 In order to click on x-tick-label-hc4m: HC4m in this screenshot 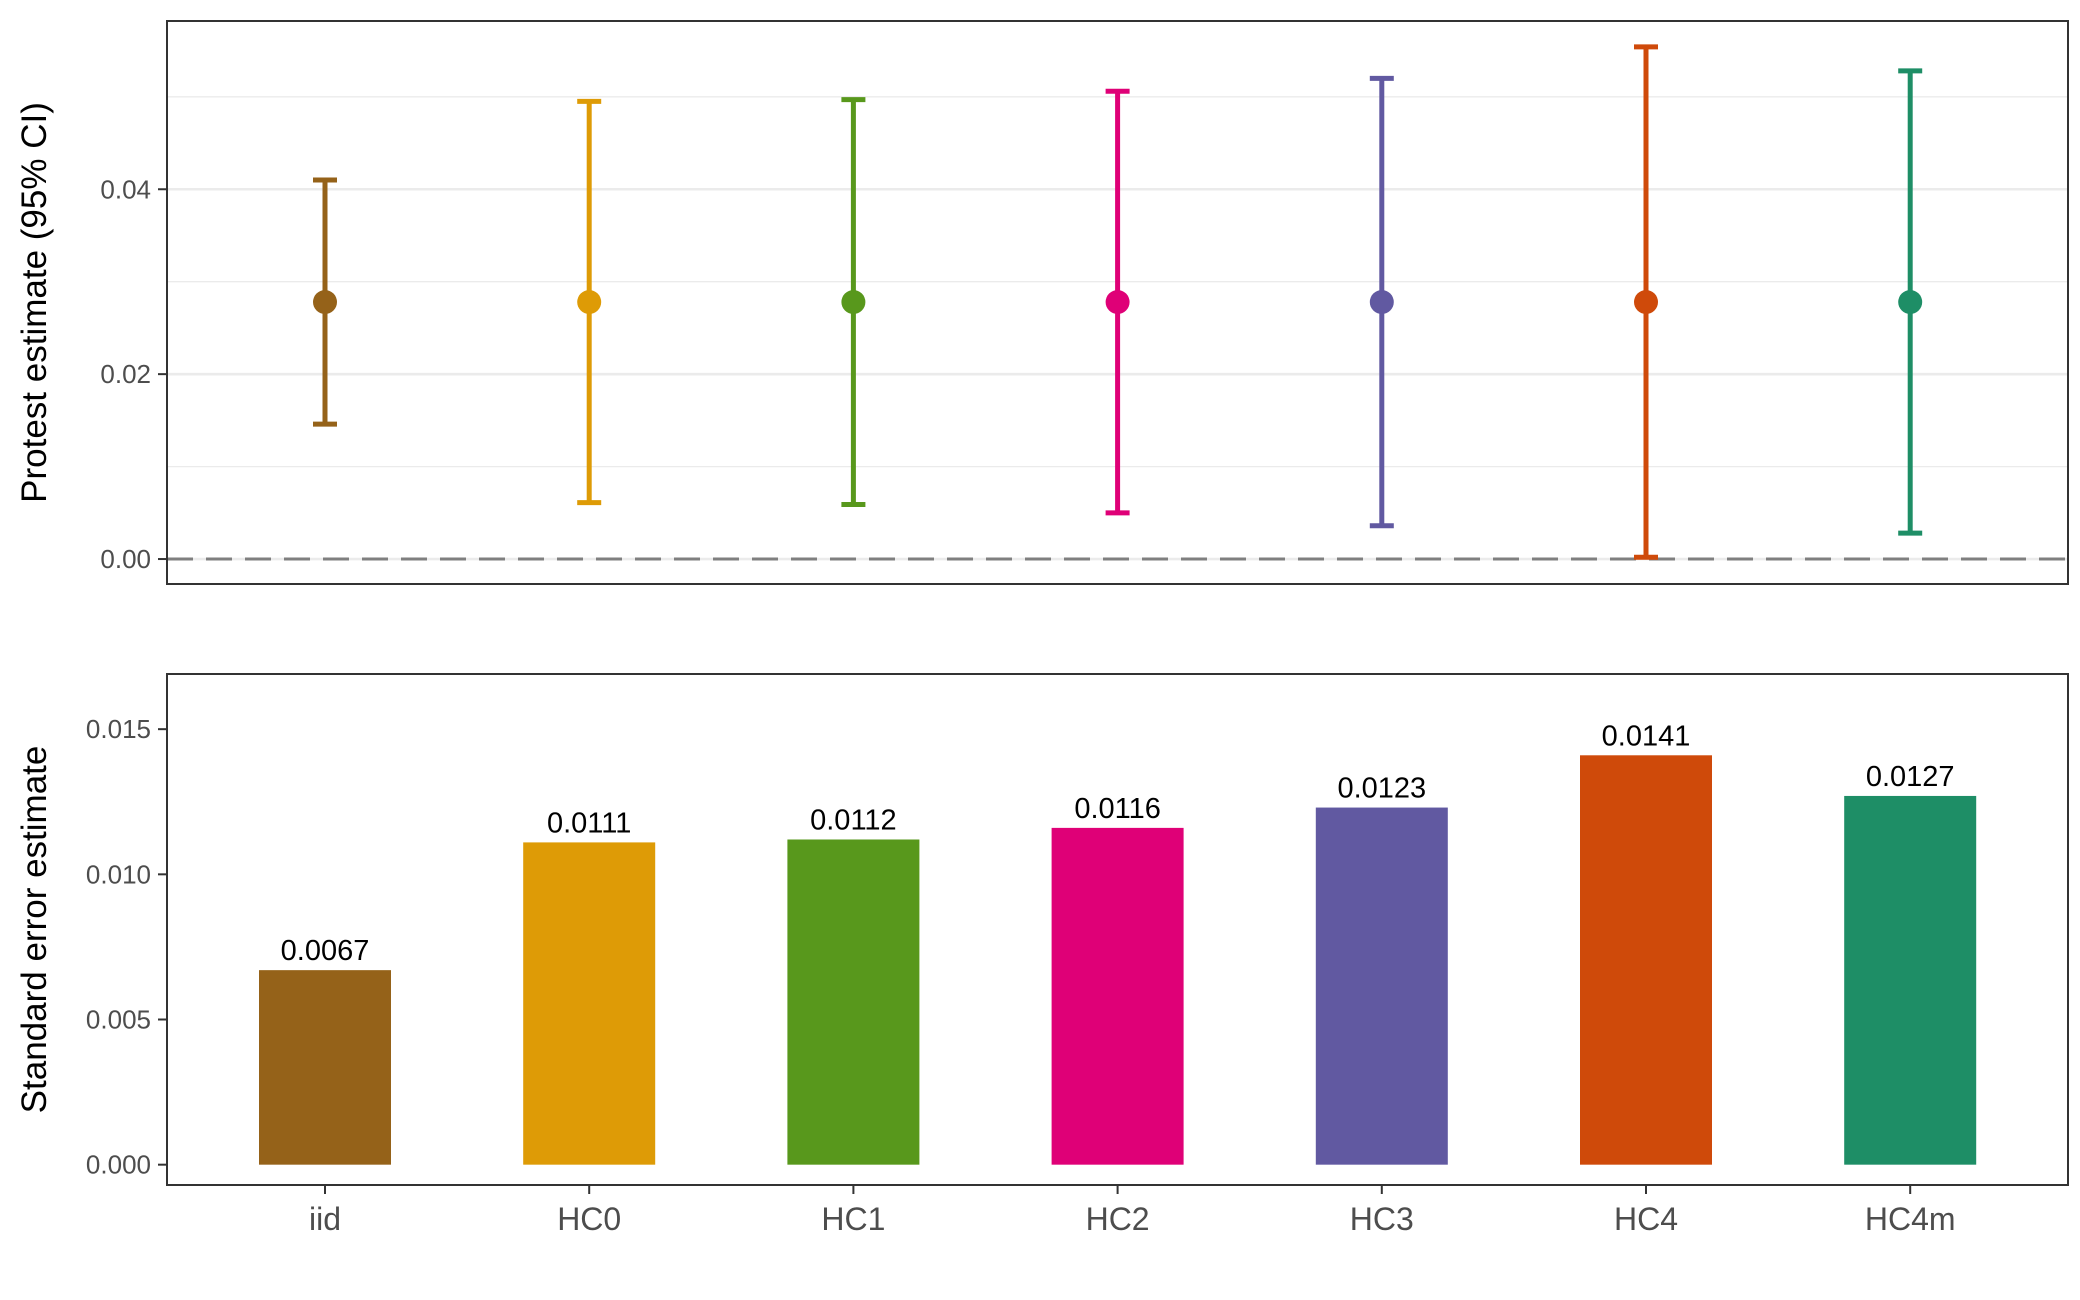, I will do `click(1910, 1219)`.